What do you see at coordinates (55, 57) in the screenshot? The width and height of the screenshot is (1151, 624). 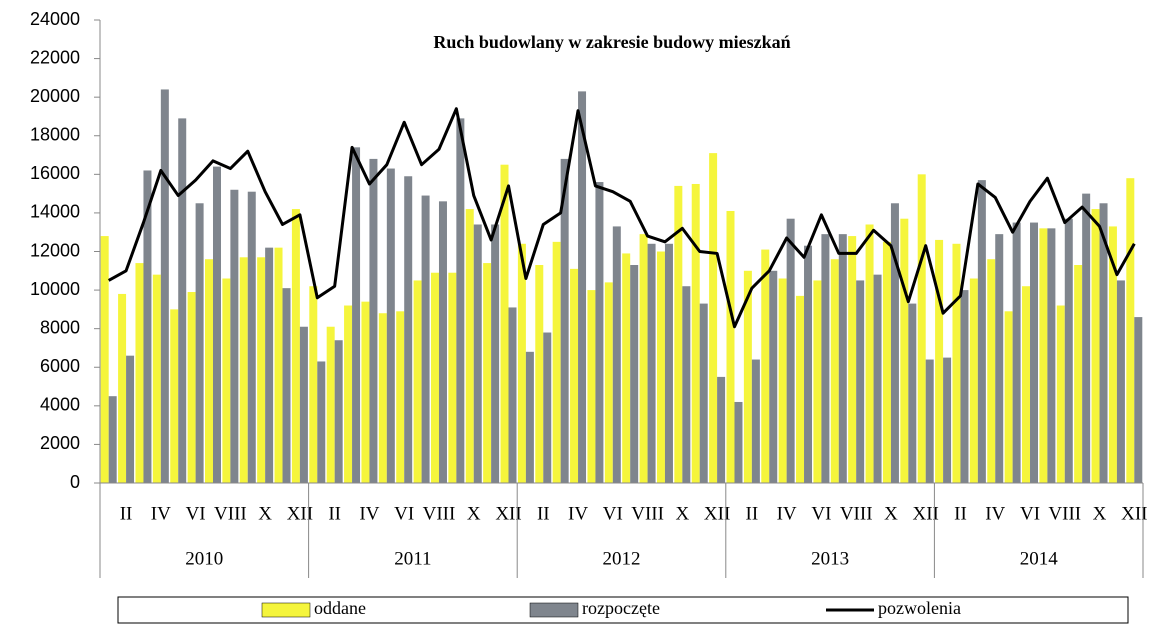 I see `y-tick-label: 22000` at bounding box center [55, 57].